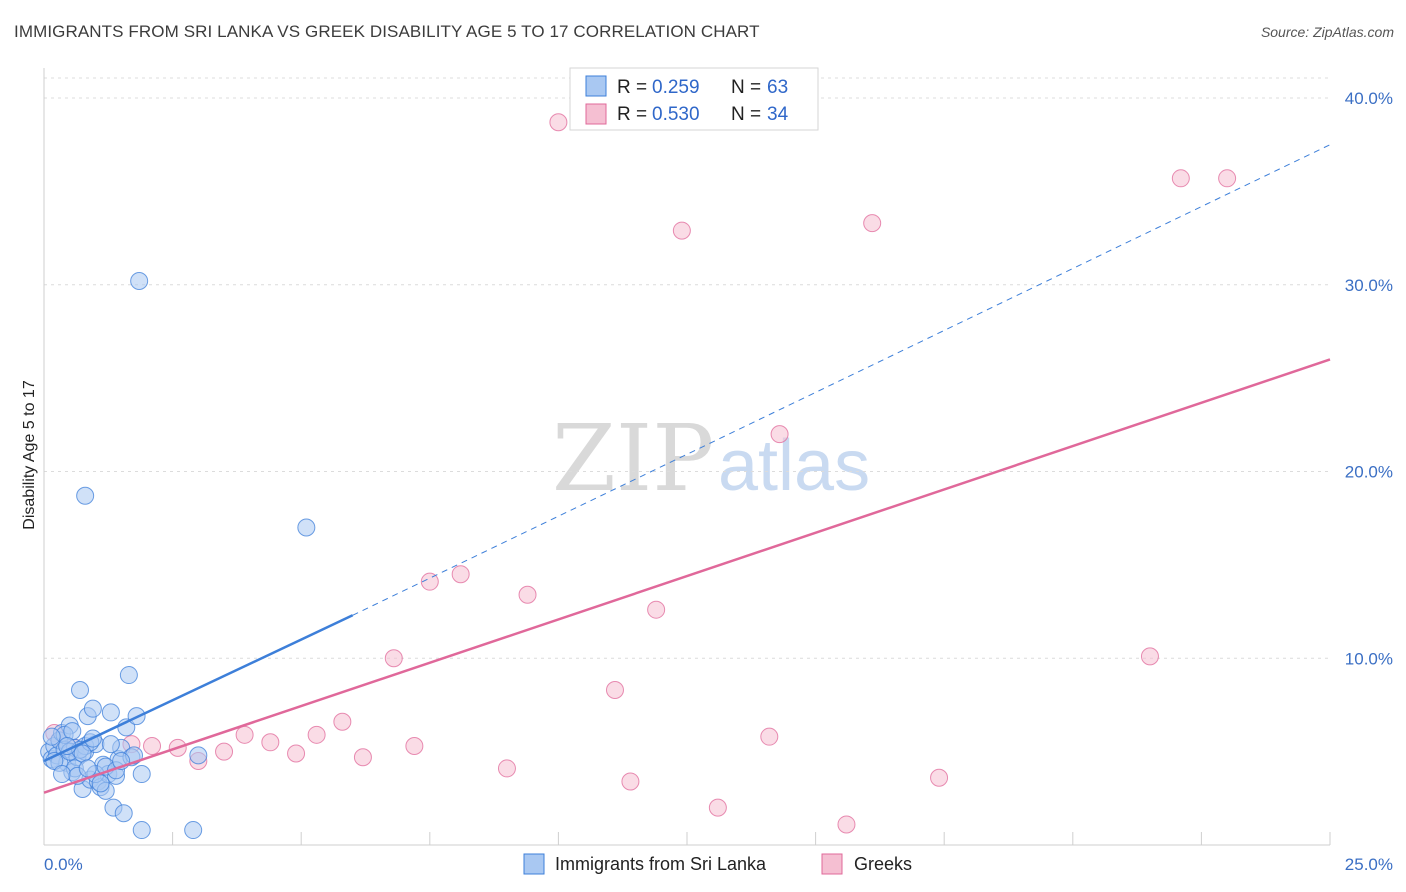  What do you see at coordinates (661, 864) in the screenshot?
I see `bottom-legend-label-blue: Immigrants from Sri Lanka` at bounding box center [661, 864].